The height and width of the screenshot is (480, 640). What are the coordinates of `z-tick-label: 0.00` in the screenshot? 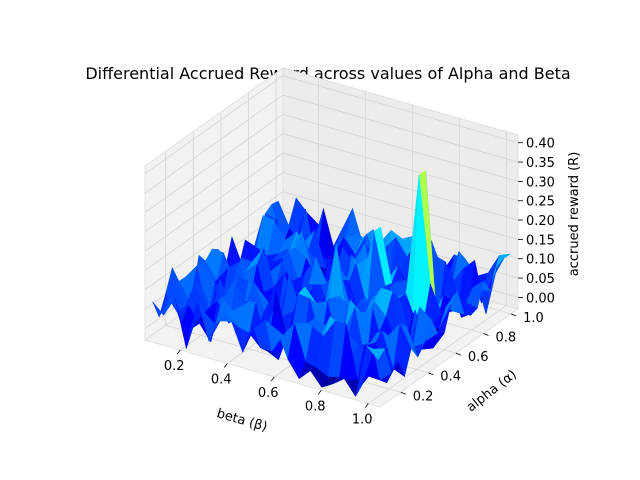 It's located at (540, 298).